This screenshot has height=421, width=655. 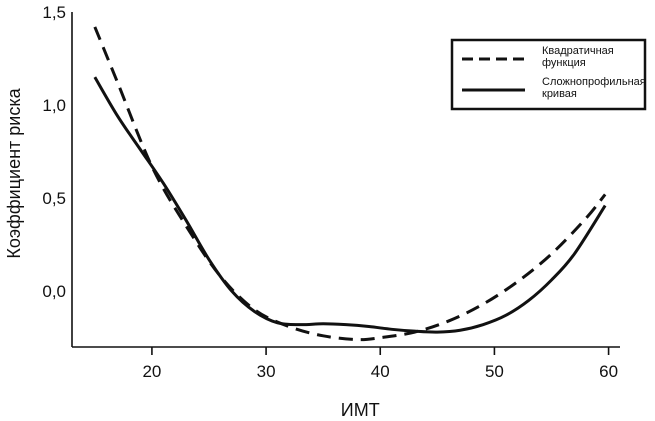 I want to click on legend-label-0: Квадратичная функция, so click(x=578, y=57).